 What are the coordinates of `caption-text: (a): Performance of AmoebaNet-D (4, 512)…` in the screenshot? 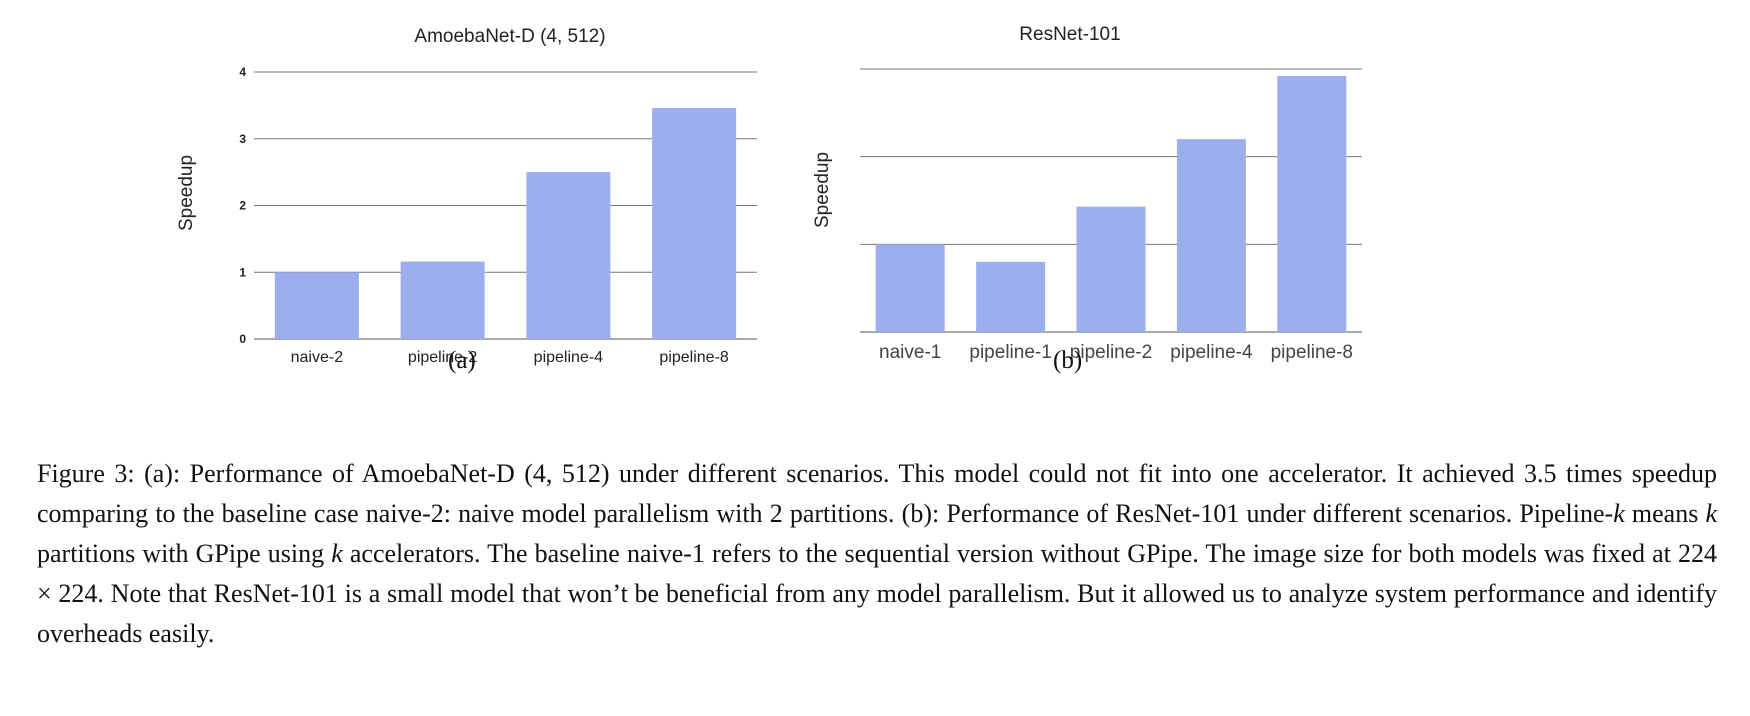 It's located at (877, 493).